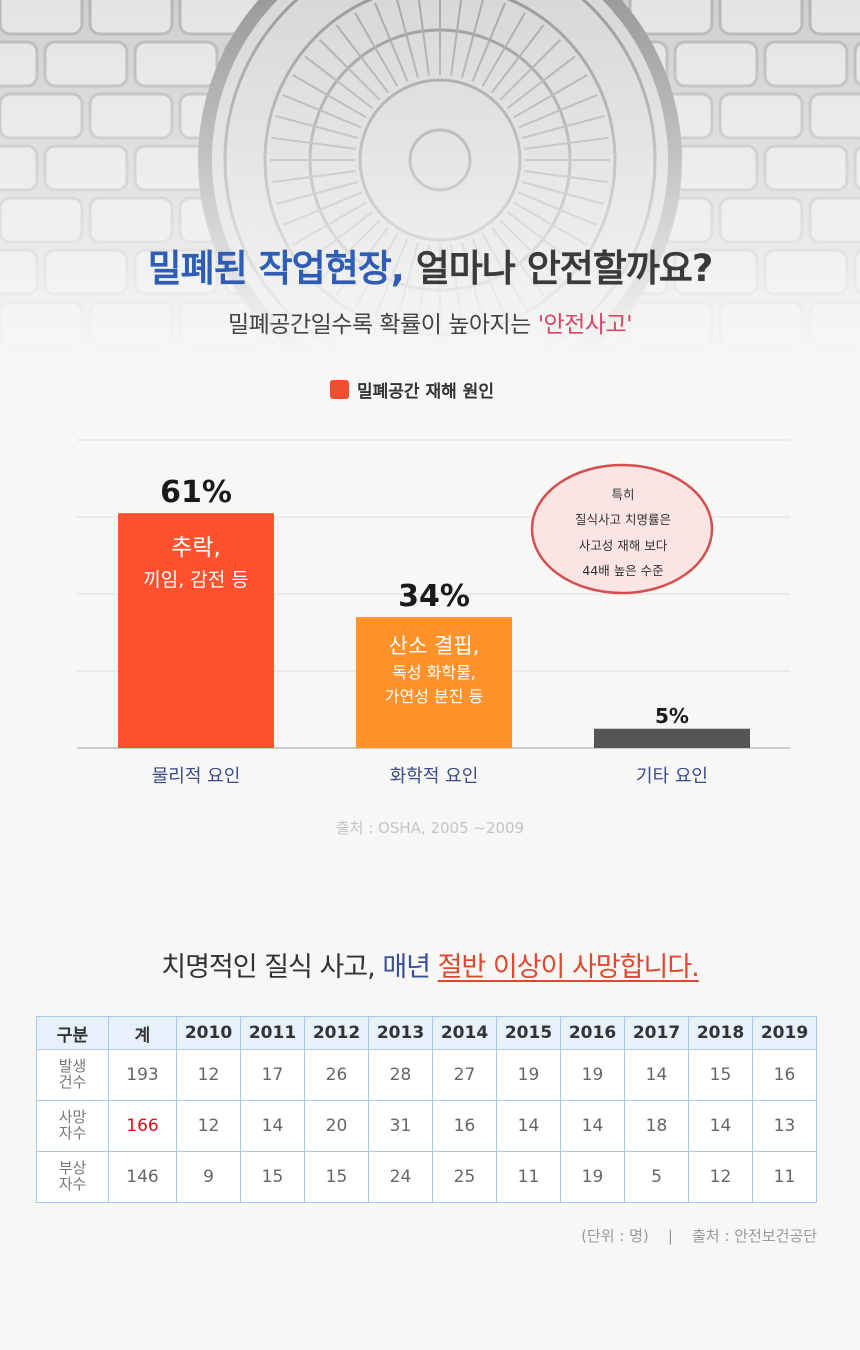  I want to click on title-question: 얼마나 안전할까요?, so click(564, 268).